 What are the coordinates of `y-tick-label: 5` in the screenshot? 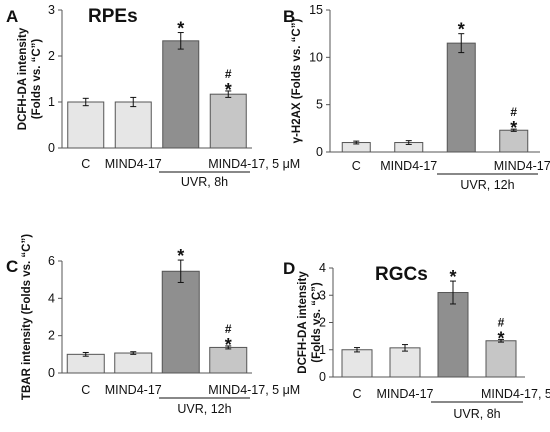 It's located at (319, 105).